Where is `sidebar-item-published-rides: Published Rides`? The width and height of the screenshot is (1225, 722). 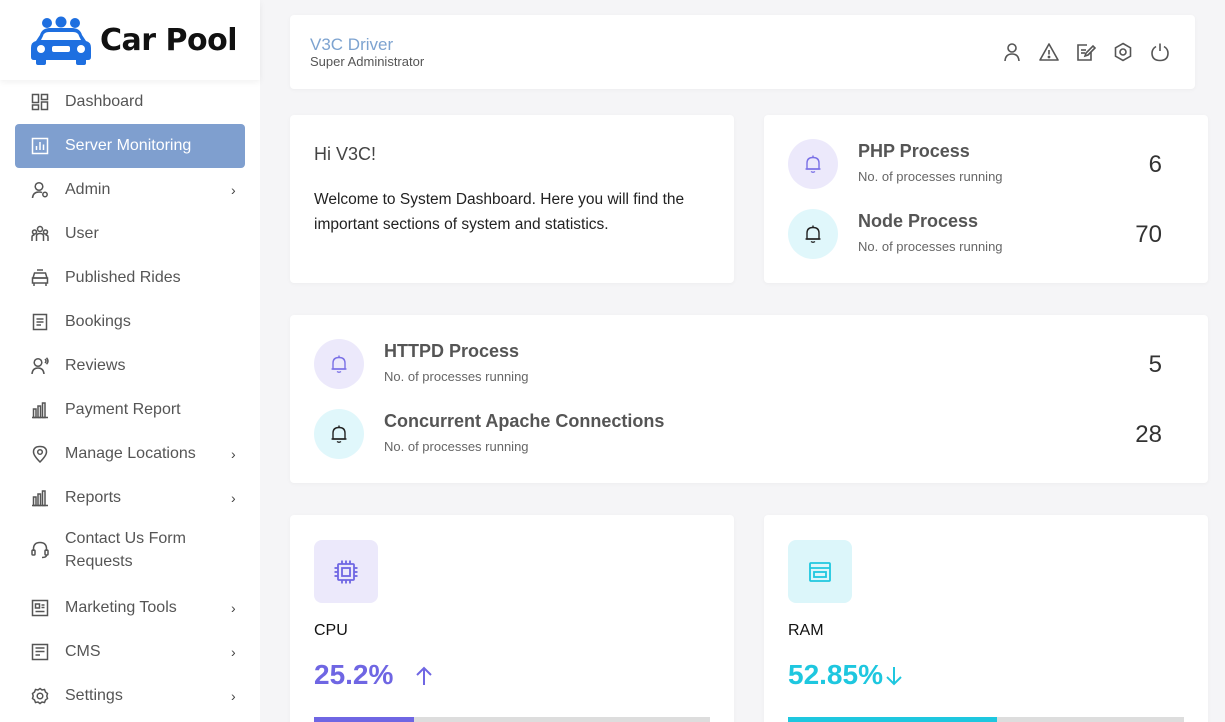
sidebar-item-published-rides: Published Rides is located at coordinates (130, 278).